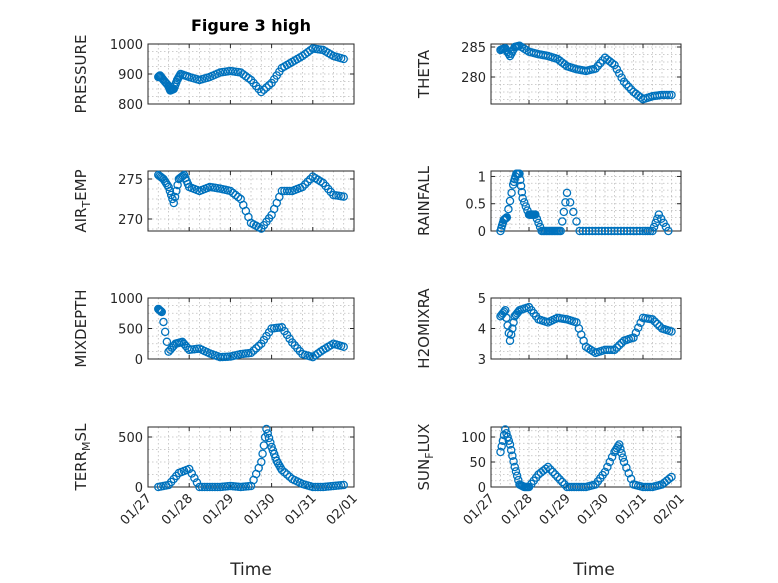 Image resolution: width=778 pixels, height=583 pixels. What do you see at coordinates (631, 509) in the screenshot?
I see `x-tick-label: 01/31` at bounding box center [631, 509].